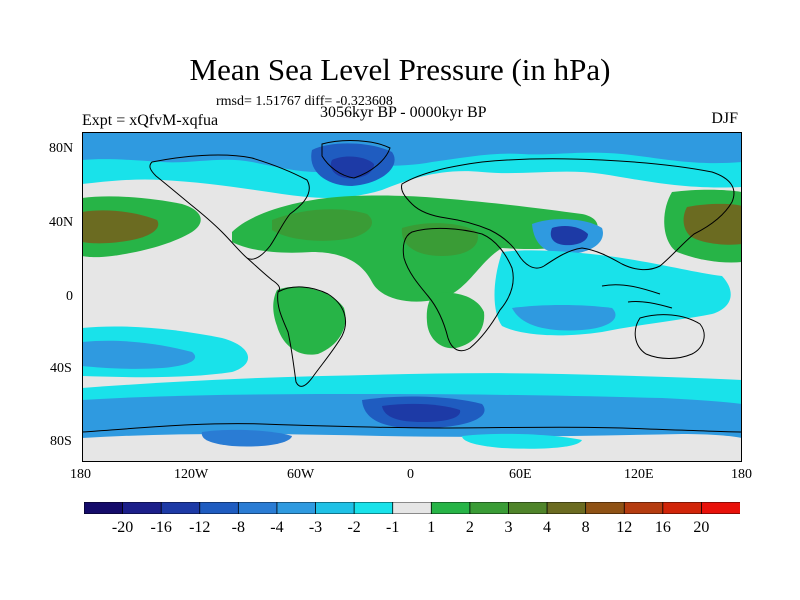 This screenshot has height=600, width=800. Describe the element at coordinates (150, 120) in the screenshot. I see `experiment-label: Expt = xQfvM-xqfua` at that location.